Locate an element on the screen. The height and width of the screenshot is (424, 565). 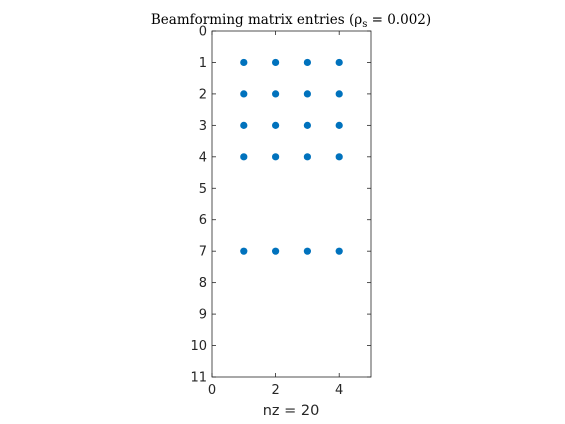
y-tick-label: 10 is located at coordinates (198, 346).